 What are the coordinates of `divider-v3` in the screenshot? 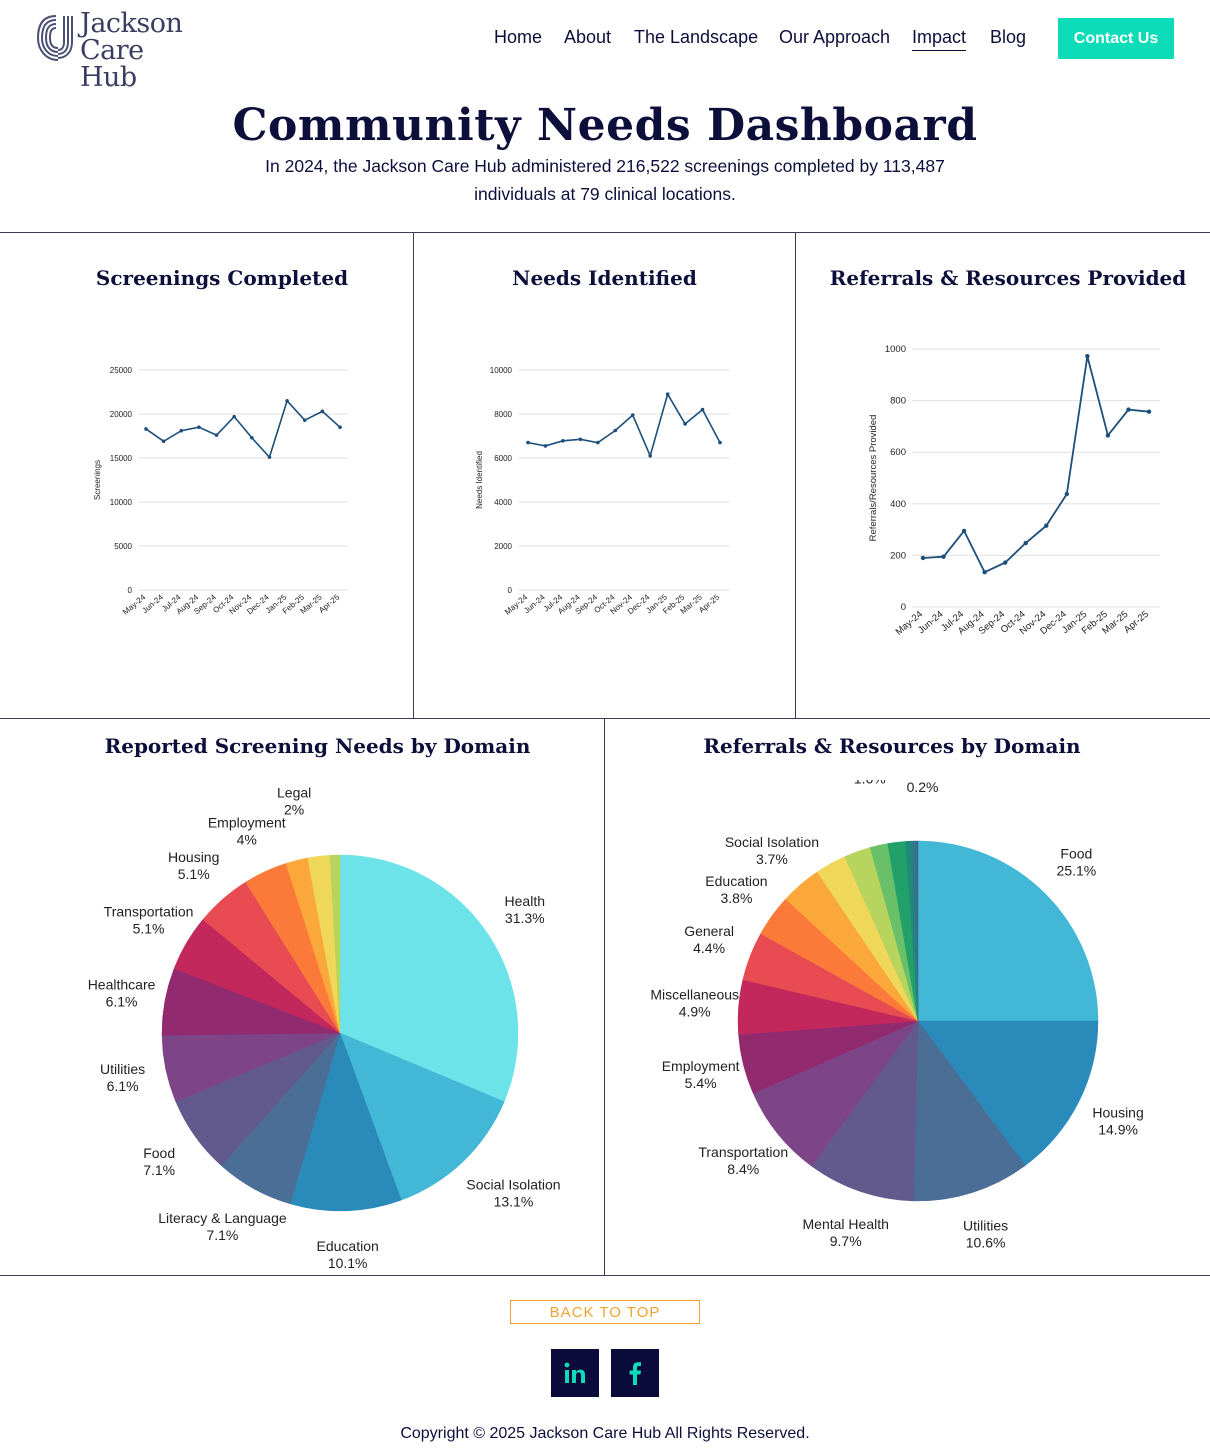 It's located at (604, 996).